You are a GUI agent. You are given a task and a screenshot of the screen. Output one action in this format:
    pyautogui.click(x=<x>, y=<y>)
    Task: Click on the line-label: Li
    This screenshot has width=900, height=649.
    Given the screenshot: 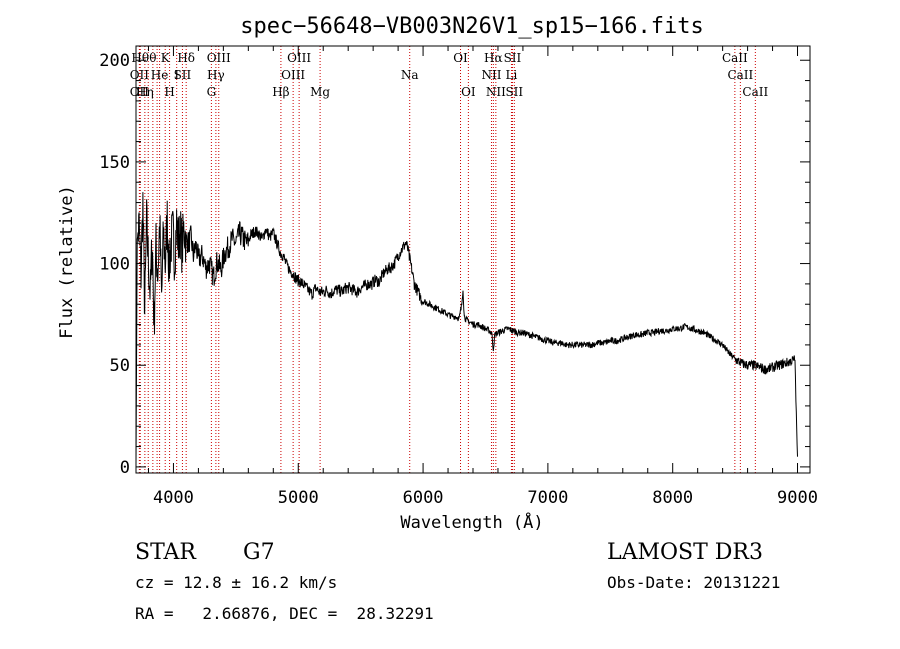 What is the action you would take?
    pyautogui.click(x=512, y=75)
    